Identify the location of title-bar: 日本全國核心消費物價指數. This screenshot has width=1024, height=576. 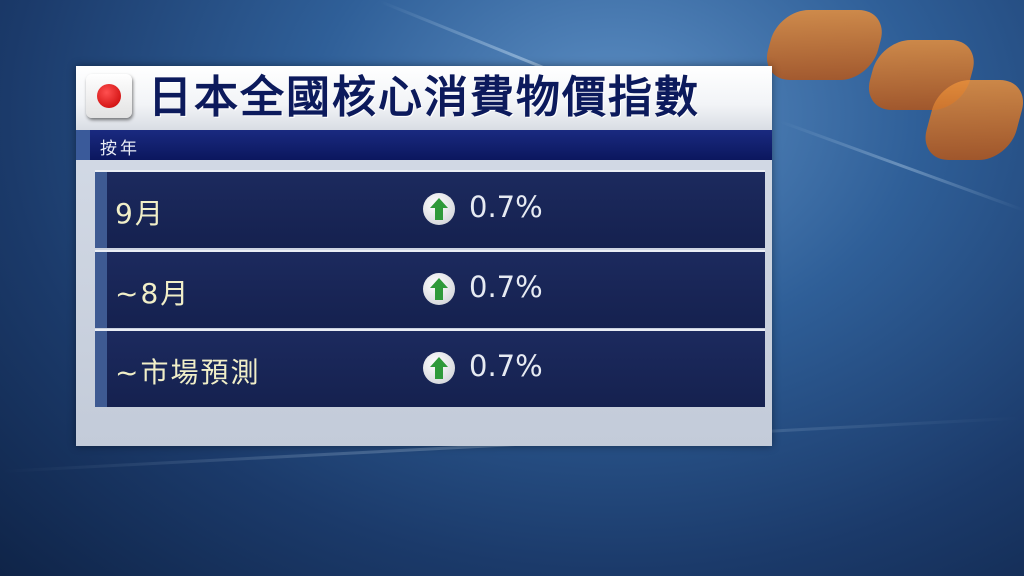
(424, 98).